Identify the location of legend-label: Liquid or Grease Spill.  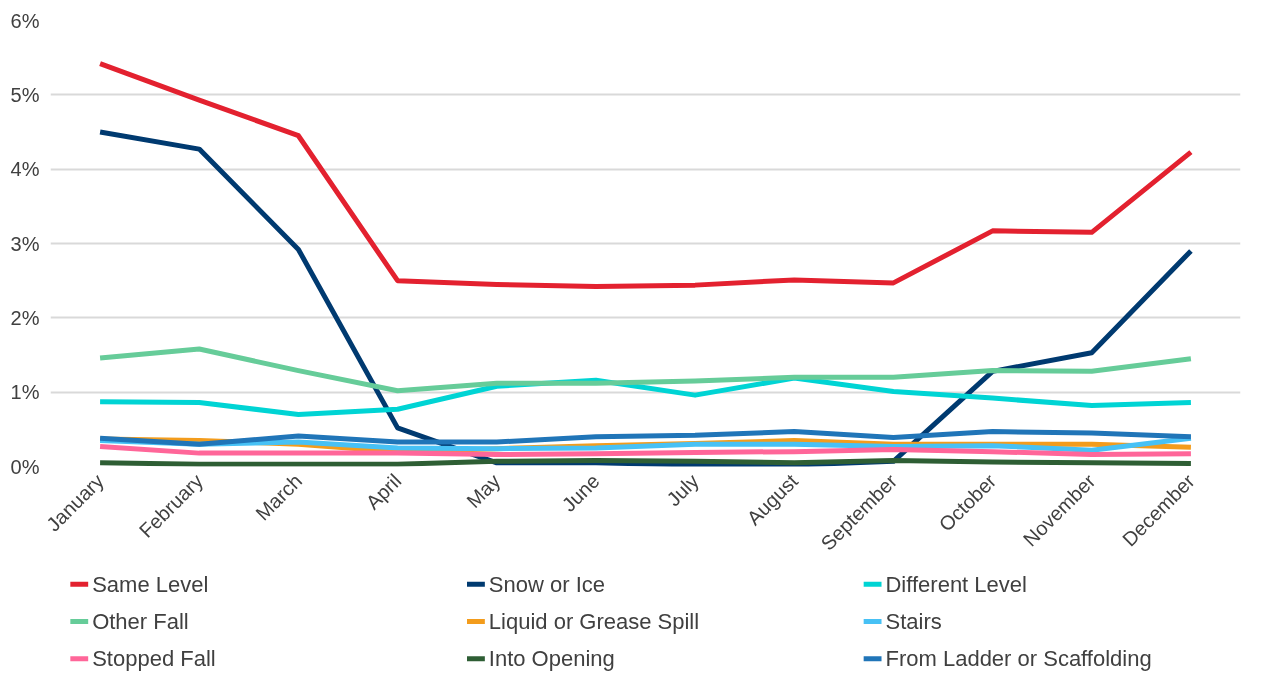
(594, 621).